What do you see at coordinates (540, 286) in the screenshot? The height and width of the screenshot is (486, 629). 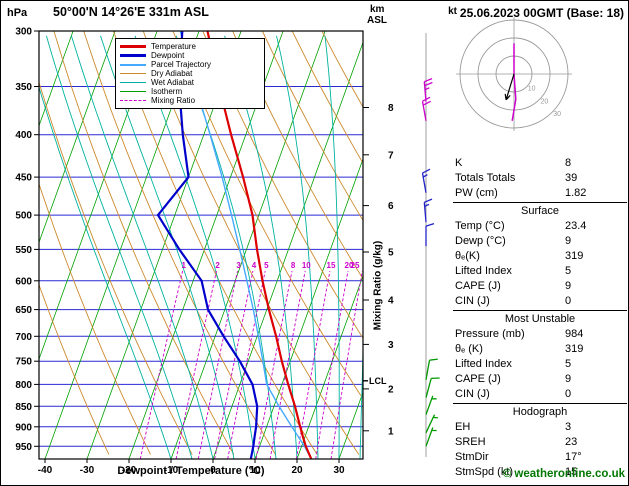 I see `stats-row: CAPE (J) 9` at bounding box center [540, 286].